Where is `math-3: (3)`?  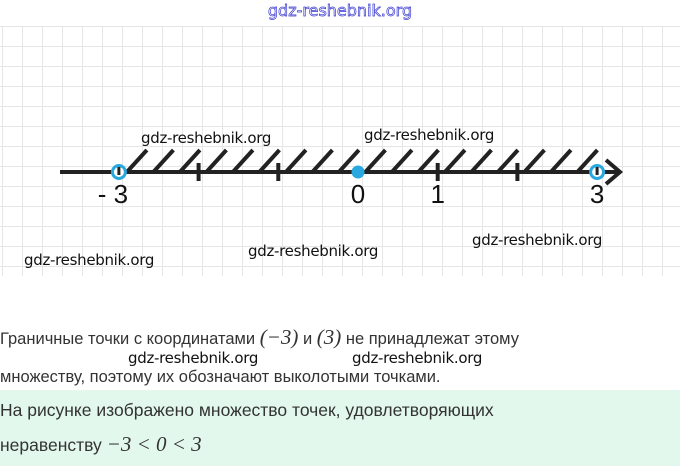
math-3: (3) is located at coordinates (329, 337).